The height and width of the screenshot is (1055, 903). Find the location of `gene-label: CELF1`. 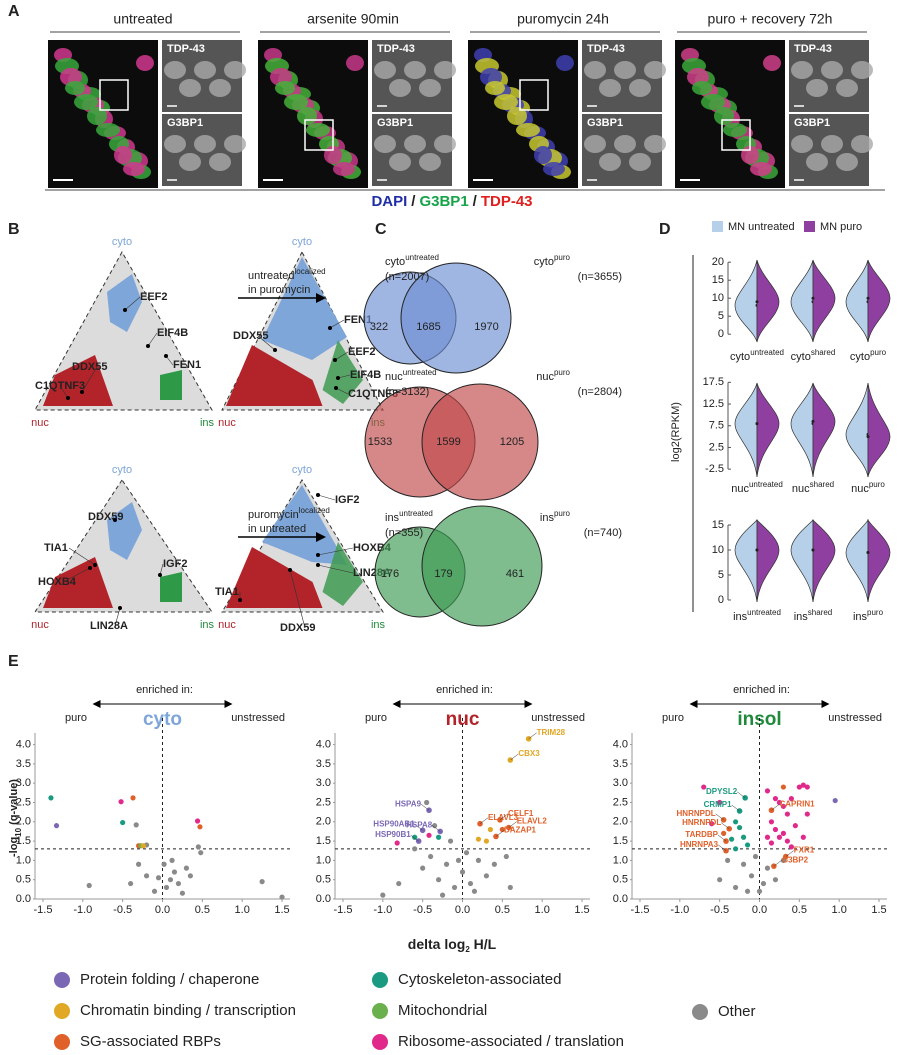

gene-label: CELF1 is located at coordinates (521, 813).